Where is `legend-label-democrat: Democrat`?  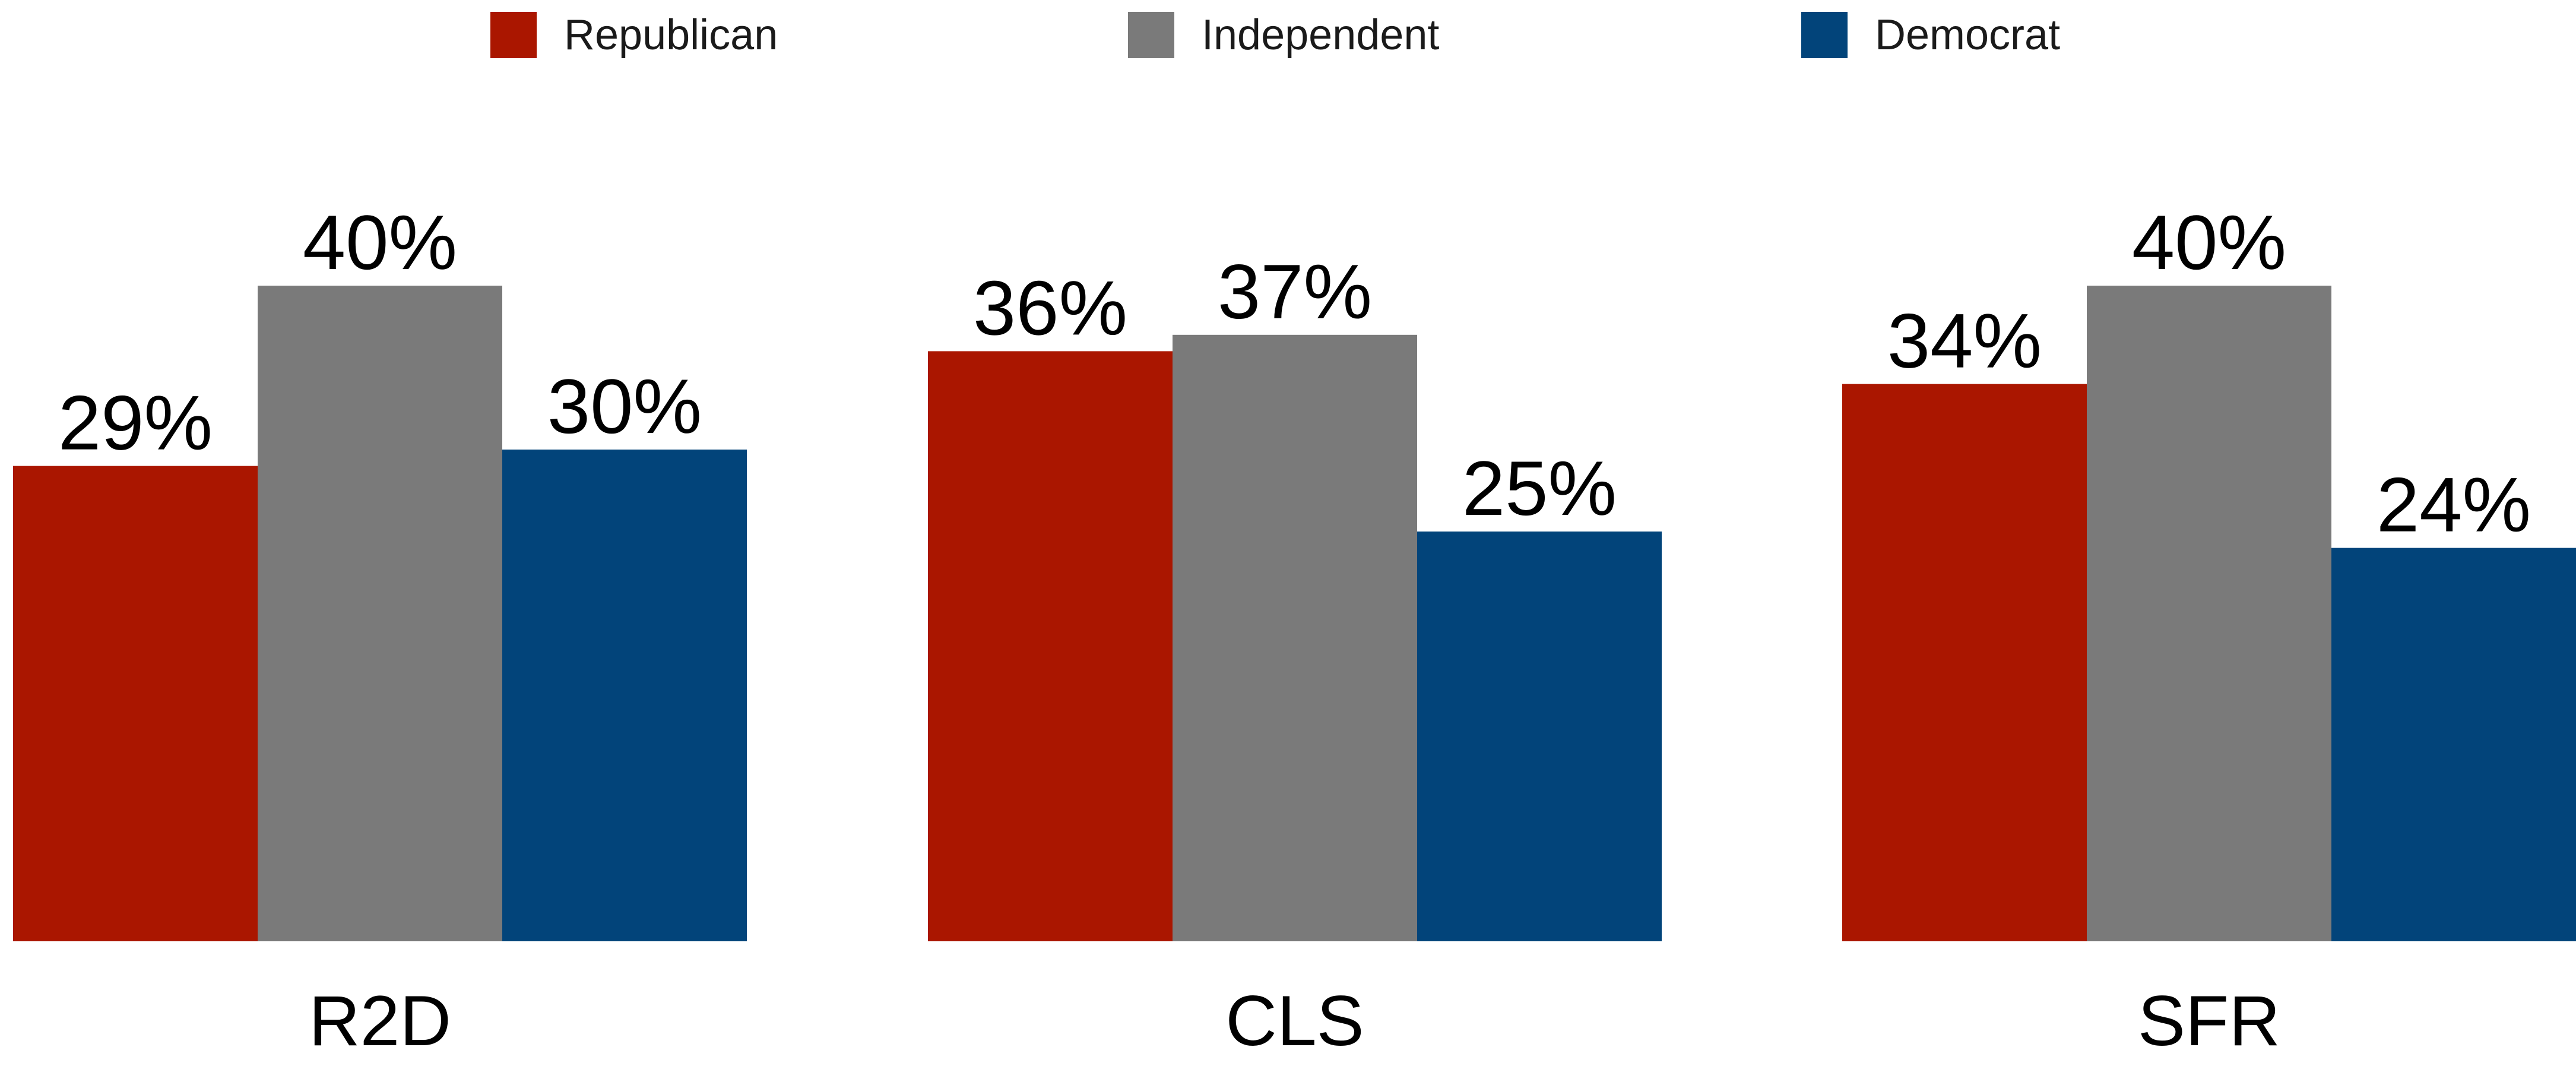 legend-label-democrat: Democrat is located at coordinates (1968, 35).